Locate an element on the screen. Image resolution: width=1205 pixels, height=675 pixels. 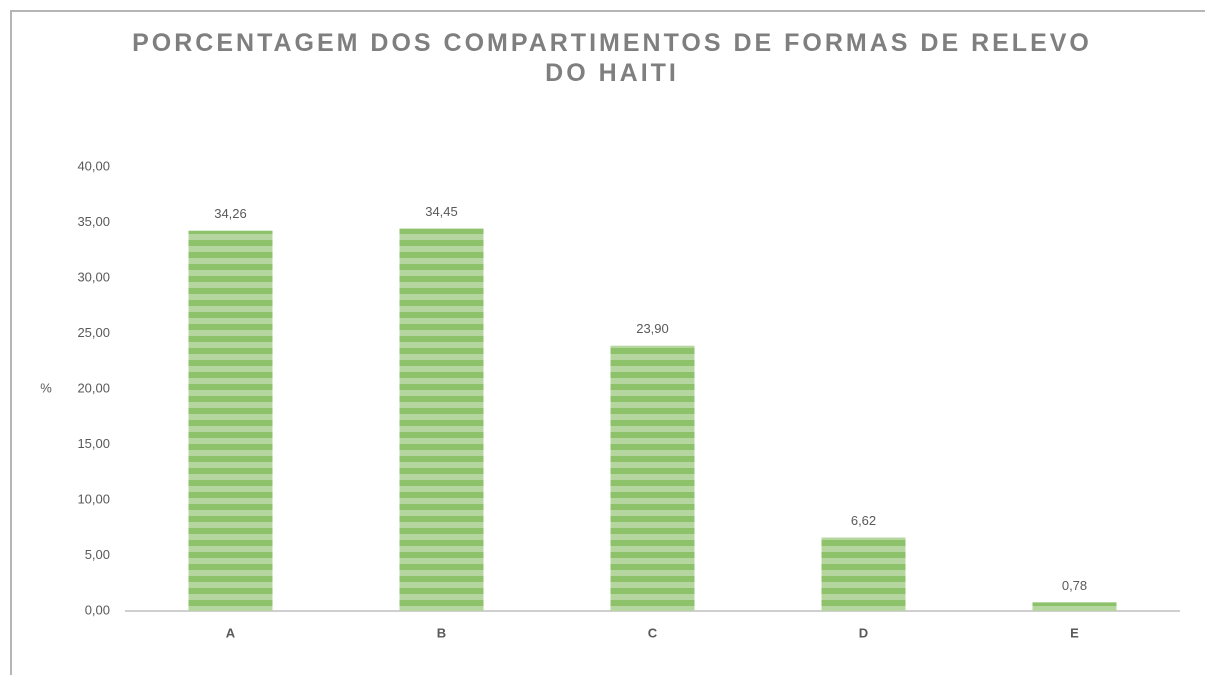
x-tick-label: E is located at coordinates (1074, 632).